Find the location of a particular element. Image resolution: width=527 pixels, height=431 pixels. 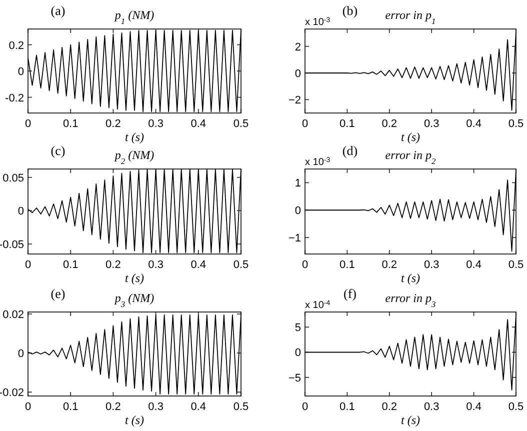

chart-title: p$_{2}$ (NM) is located at coordinates (134, 157).